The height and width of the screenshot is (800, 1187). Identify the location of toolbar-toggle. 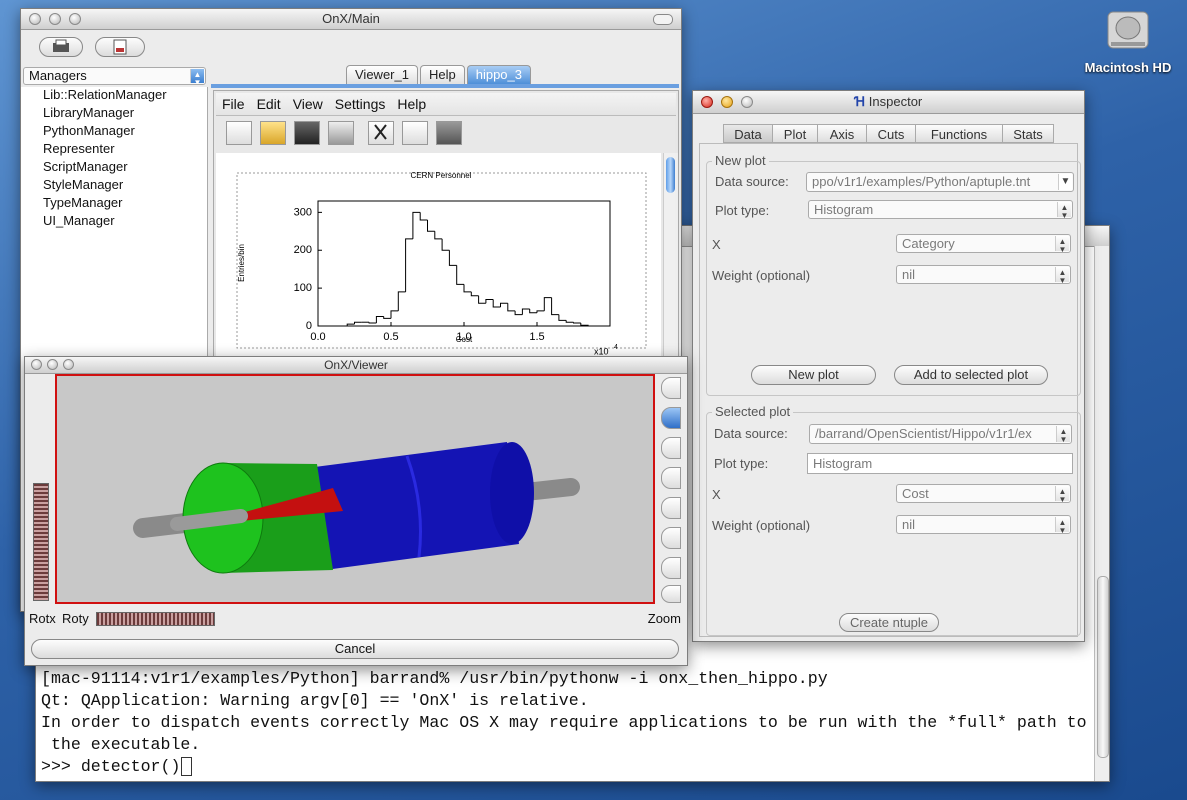
(663, 19).